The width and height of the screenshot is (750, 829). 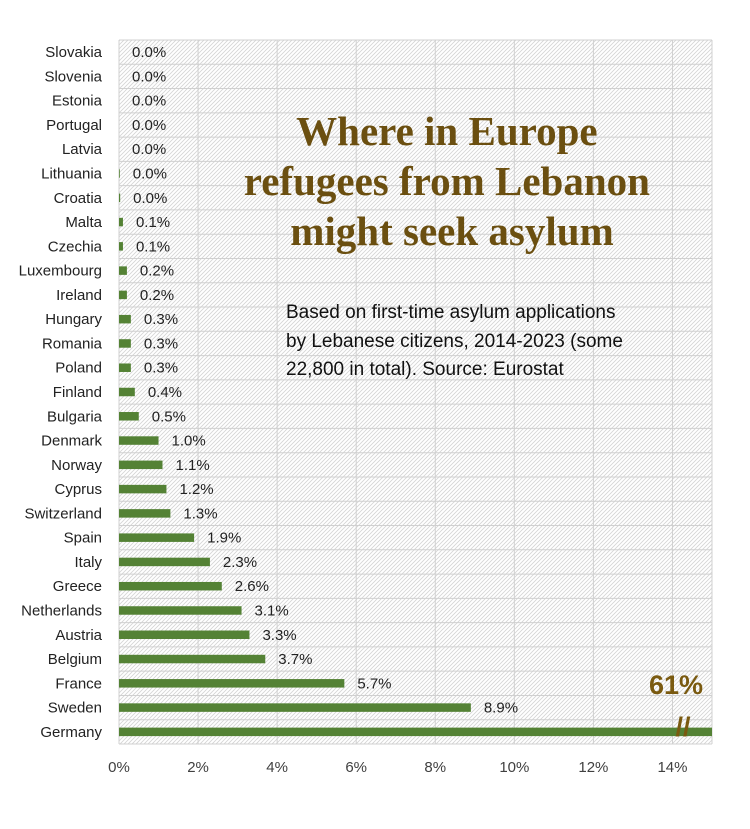 I want to click on x-tick-label: 10%, so click(x=514, y=767).